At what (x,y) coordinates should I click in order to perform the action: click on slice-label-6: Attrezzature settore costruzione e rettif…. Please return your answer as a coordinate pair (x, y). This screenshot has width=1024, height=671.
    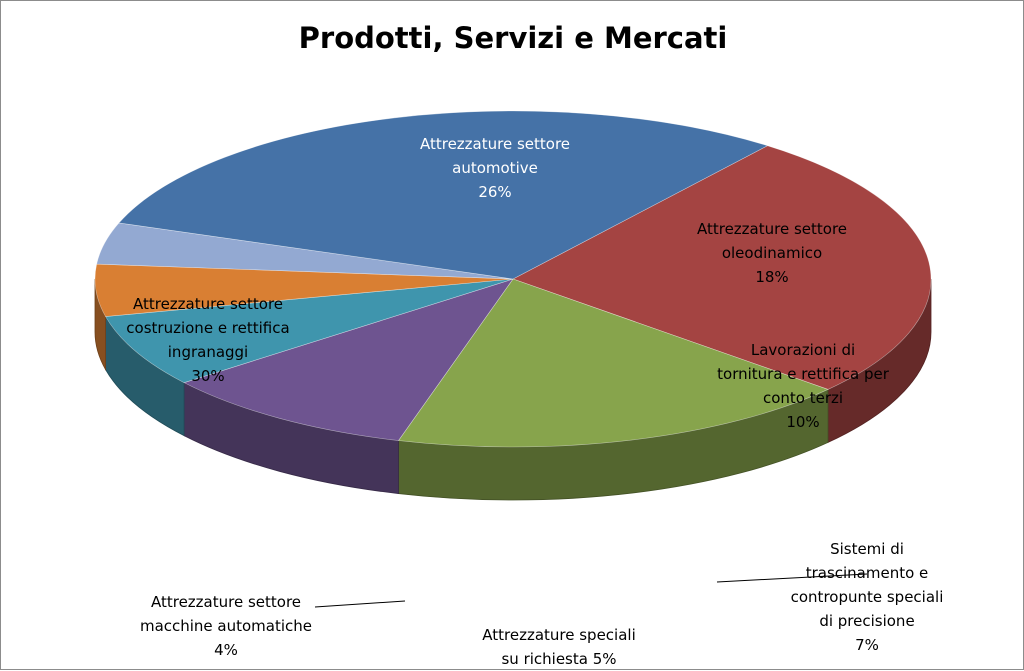
    Looking at the image, I should click on (207, 340).